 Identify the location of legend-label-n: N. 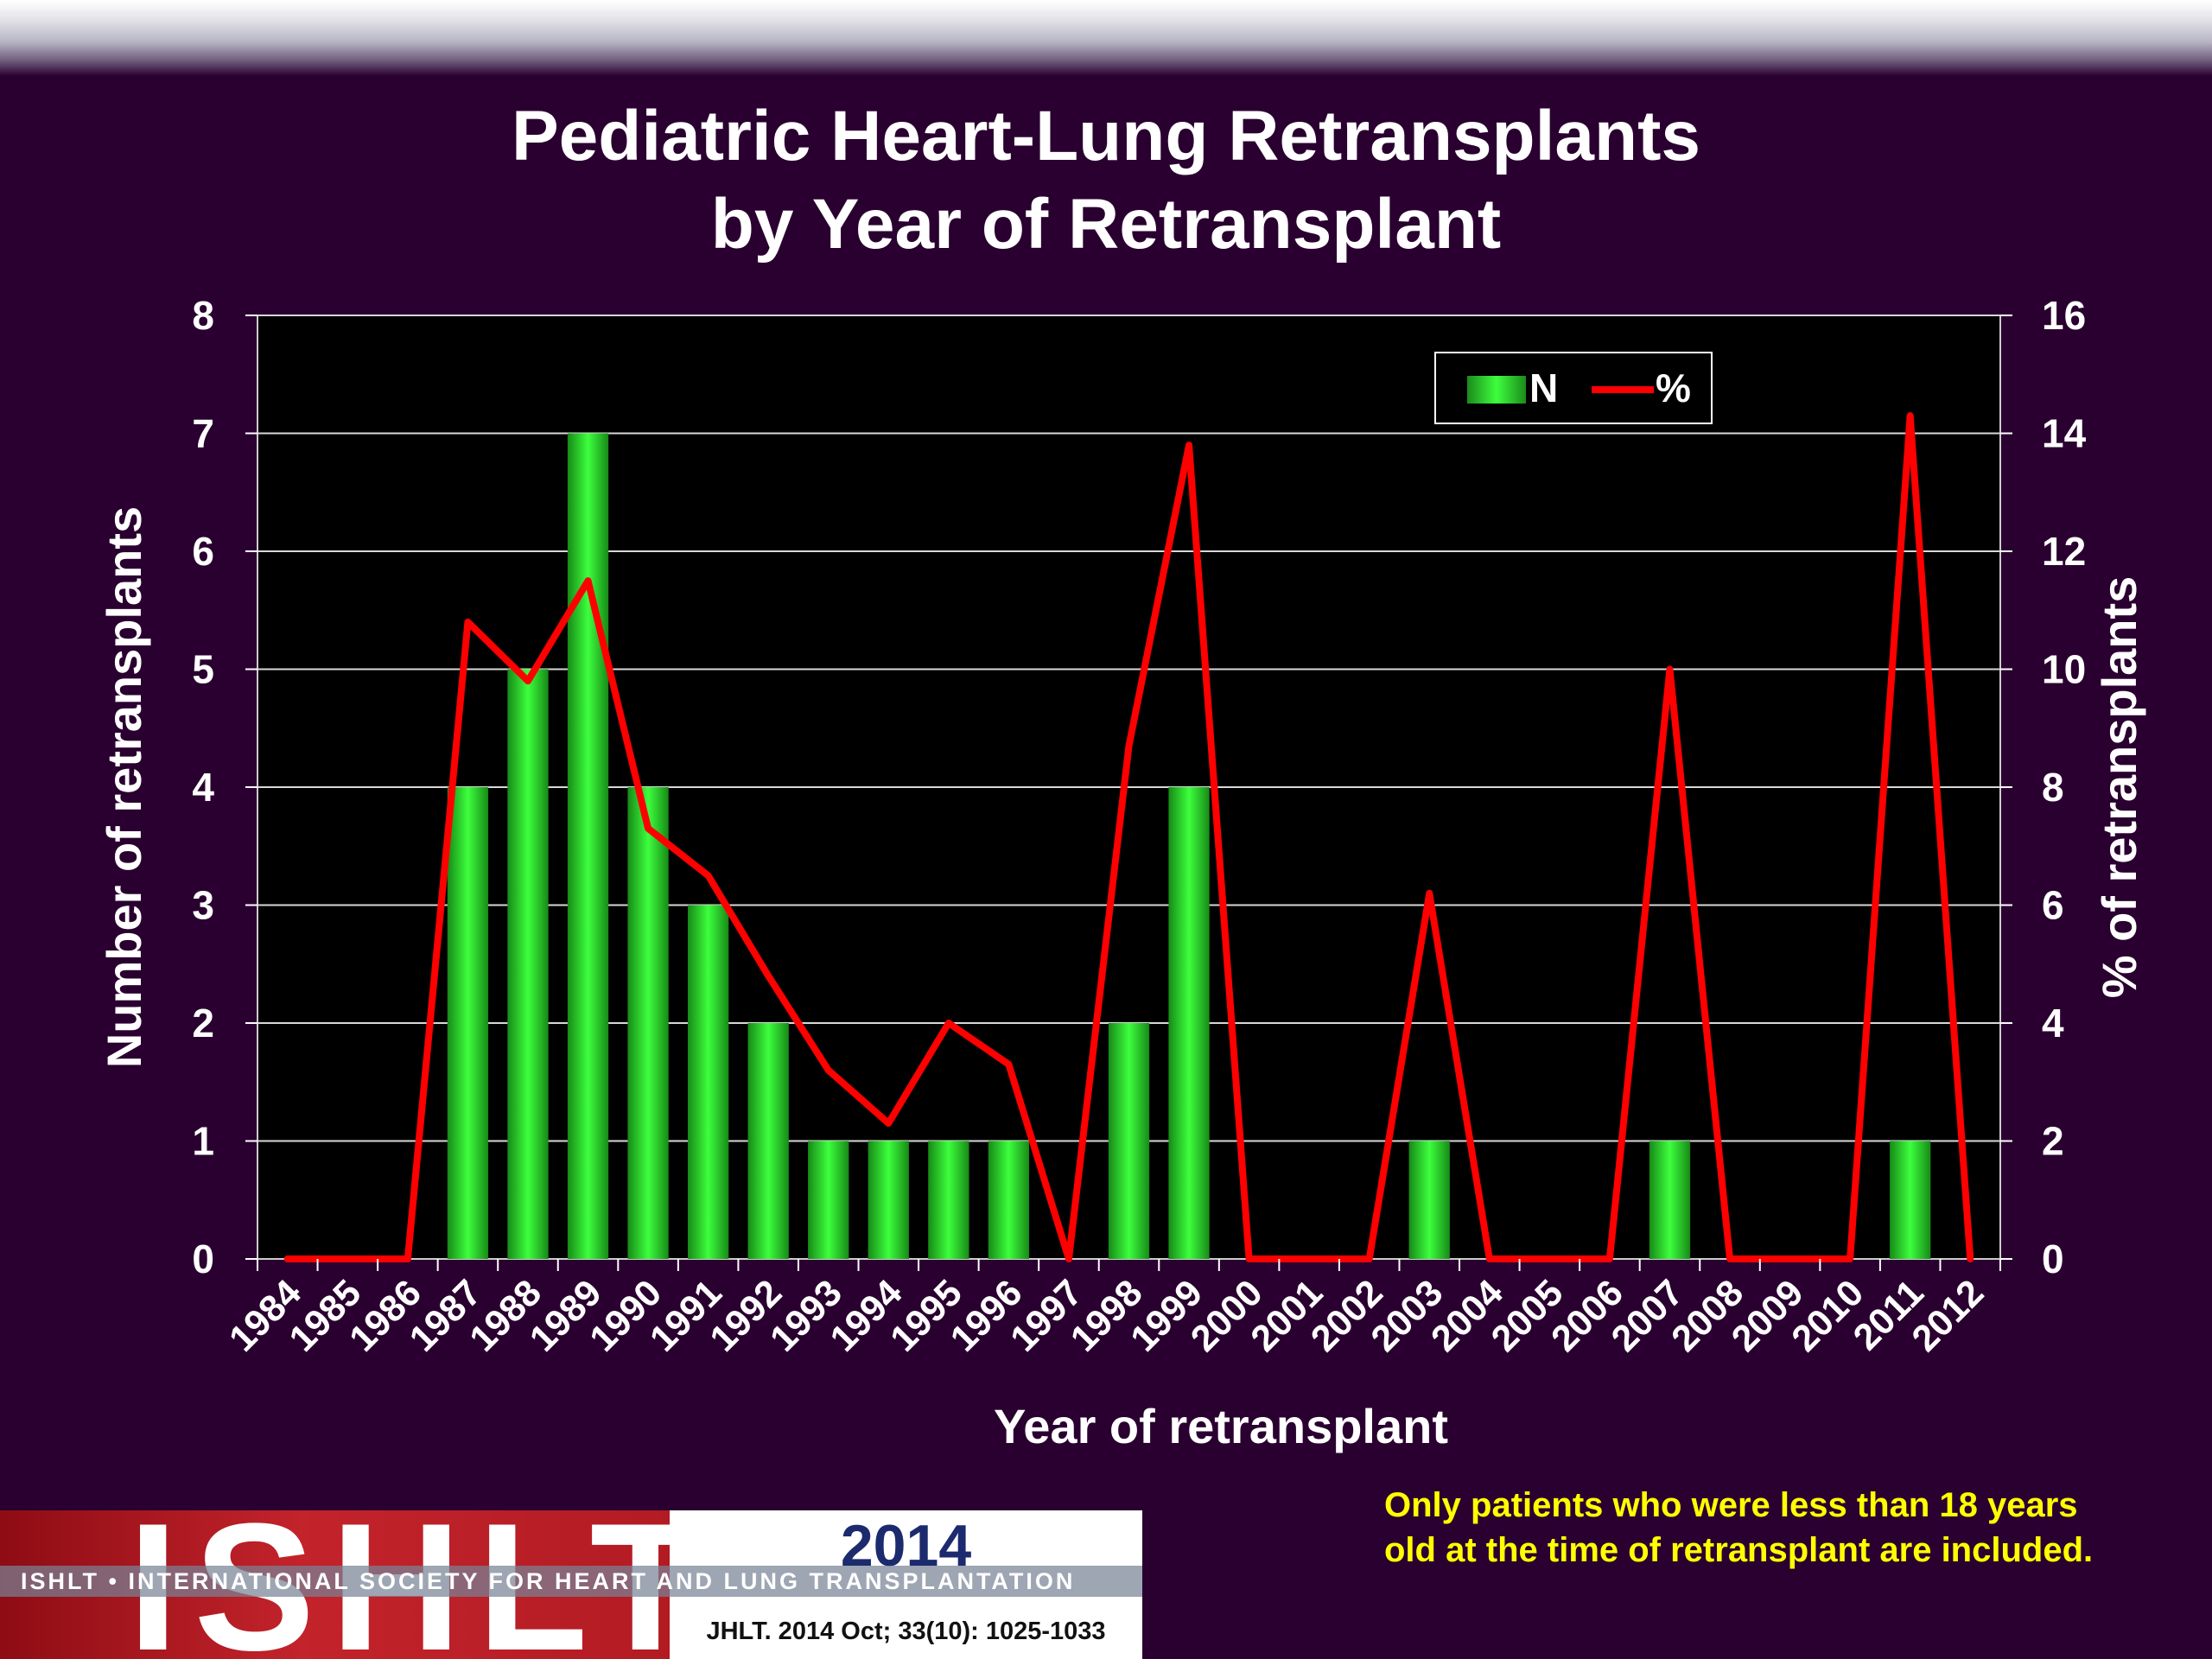
(1544, 387).